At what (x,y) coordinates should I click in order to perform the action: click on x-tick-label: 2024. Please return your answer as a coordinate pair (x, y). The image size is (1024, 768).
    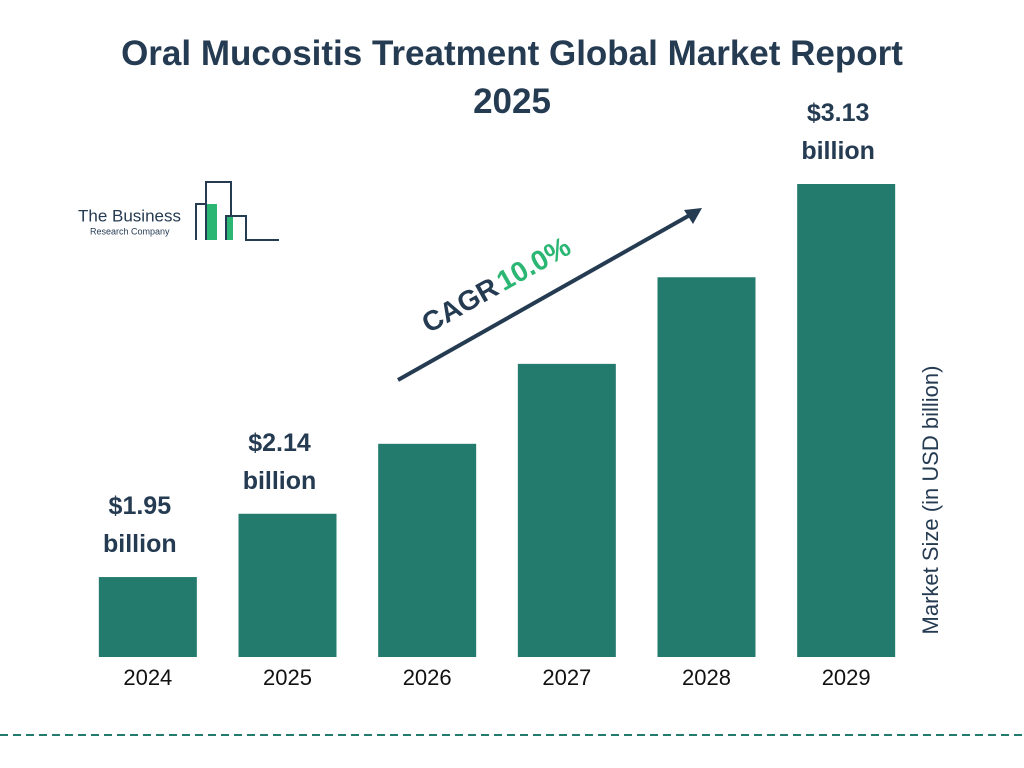
    Looking at the image, I should click on (147, 677).